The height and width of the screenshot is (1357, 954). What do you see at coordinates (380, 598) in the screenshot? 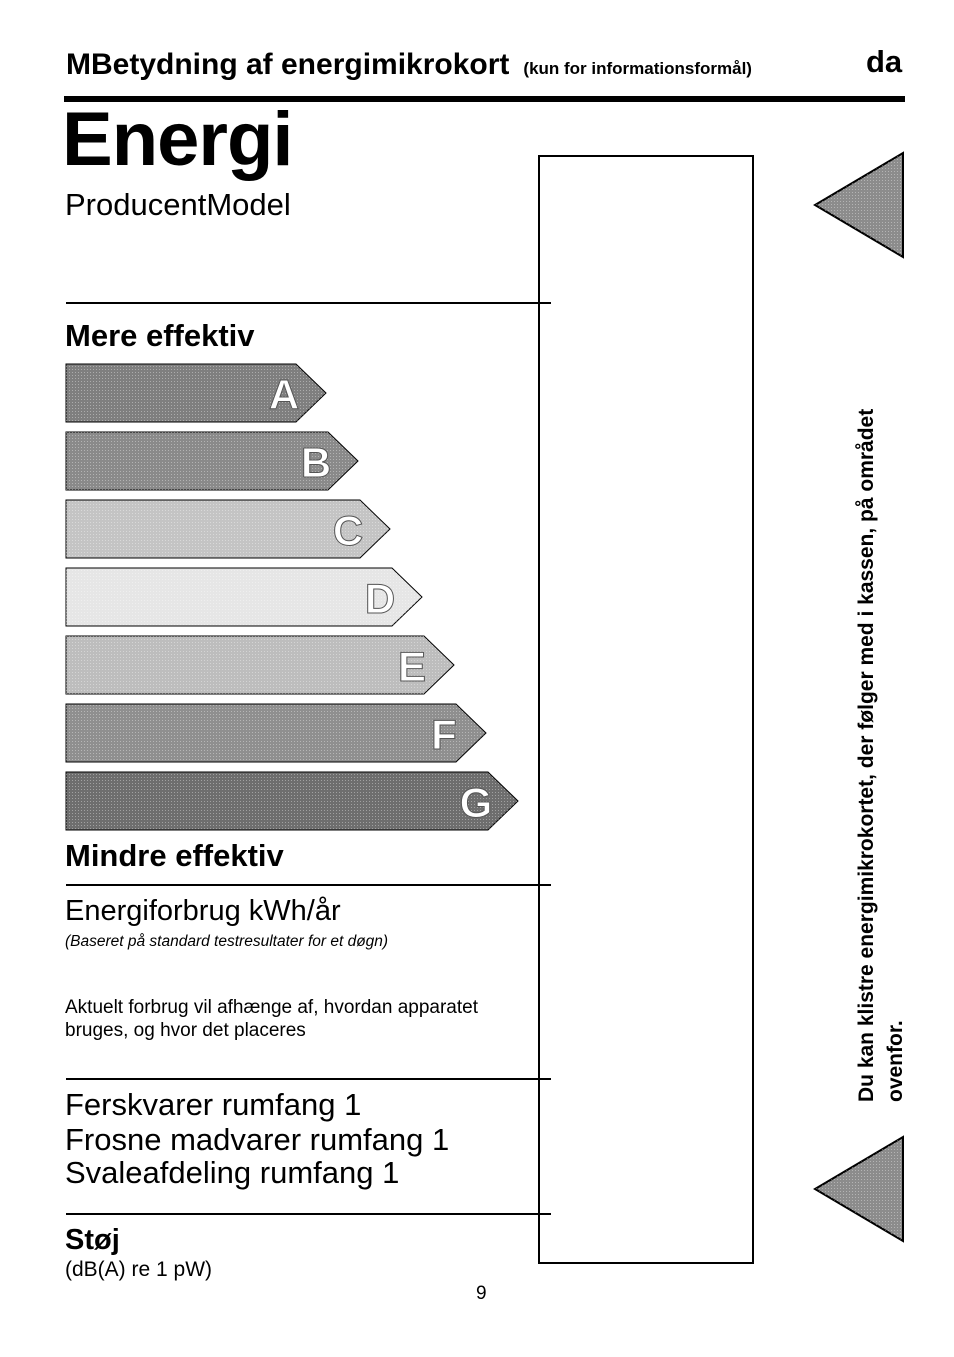
I see `class-letter-d: D` at bounding box center [380, 598].